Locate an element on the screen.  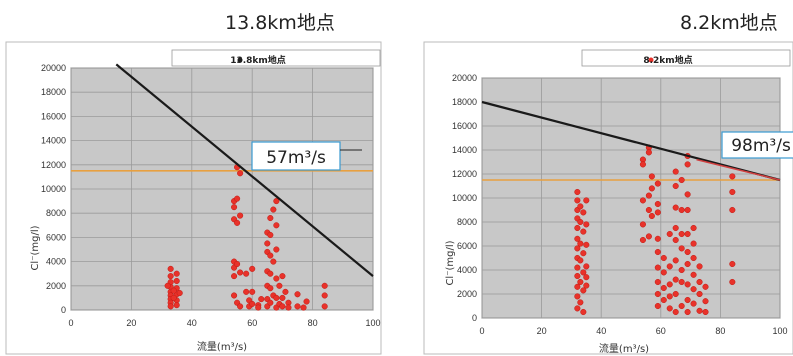
legend-box is located at coordinates (276, 58).